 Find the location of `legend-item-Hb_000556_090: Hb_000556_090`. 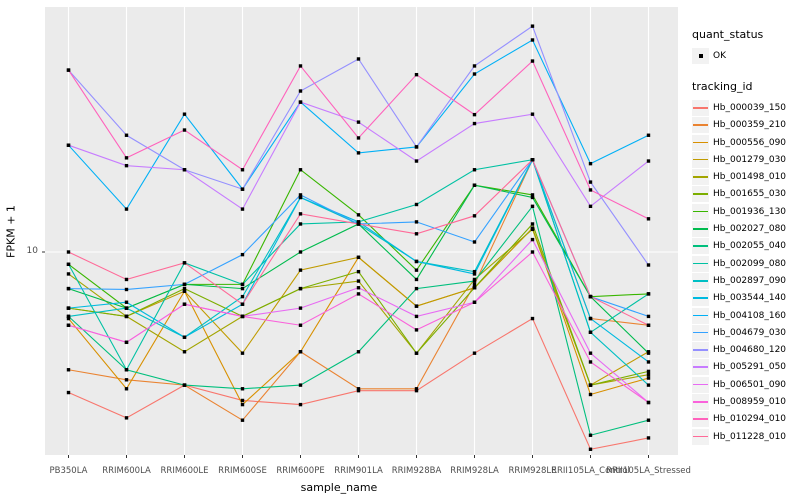

legend-item-Hb_000556_090: Hb_000556_090 is located at coordinates (745, 142).